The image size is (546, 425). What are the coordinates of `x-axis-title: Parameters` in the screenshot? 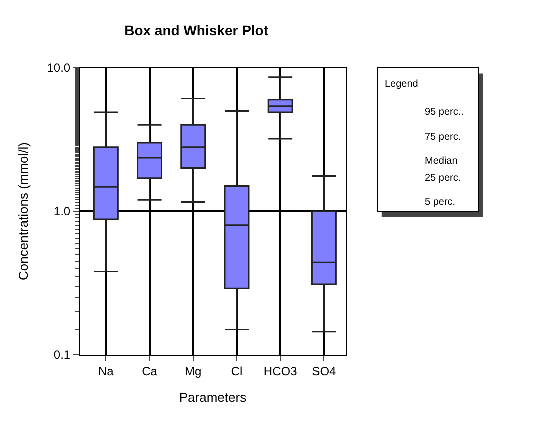 It's located at (213, 397).